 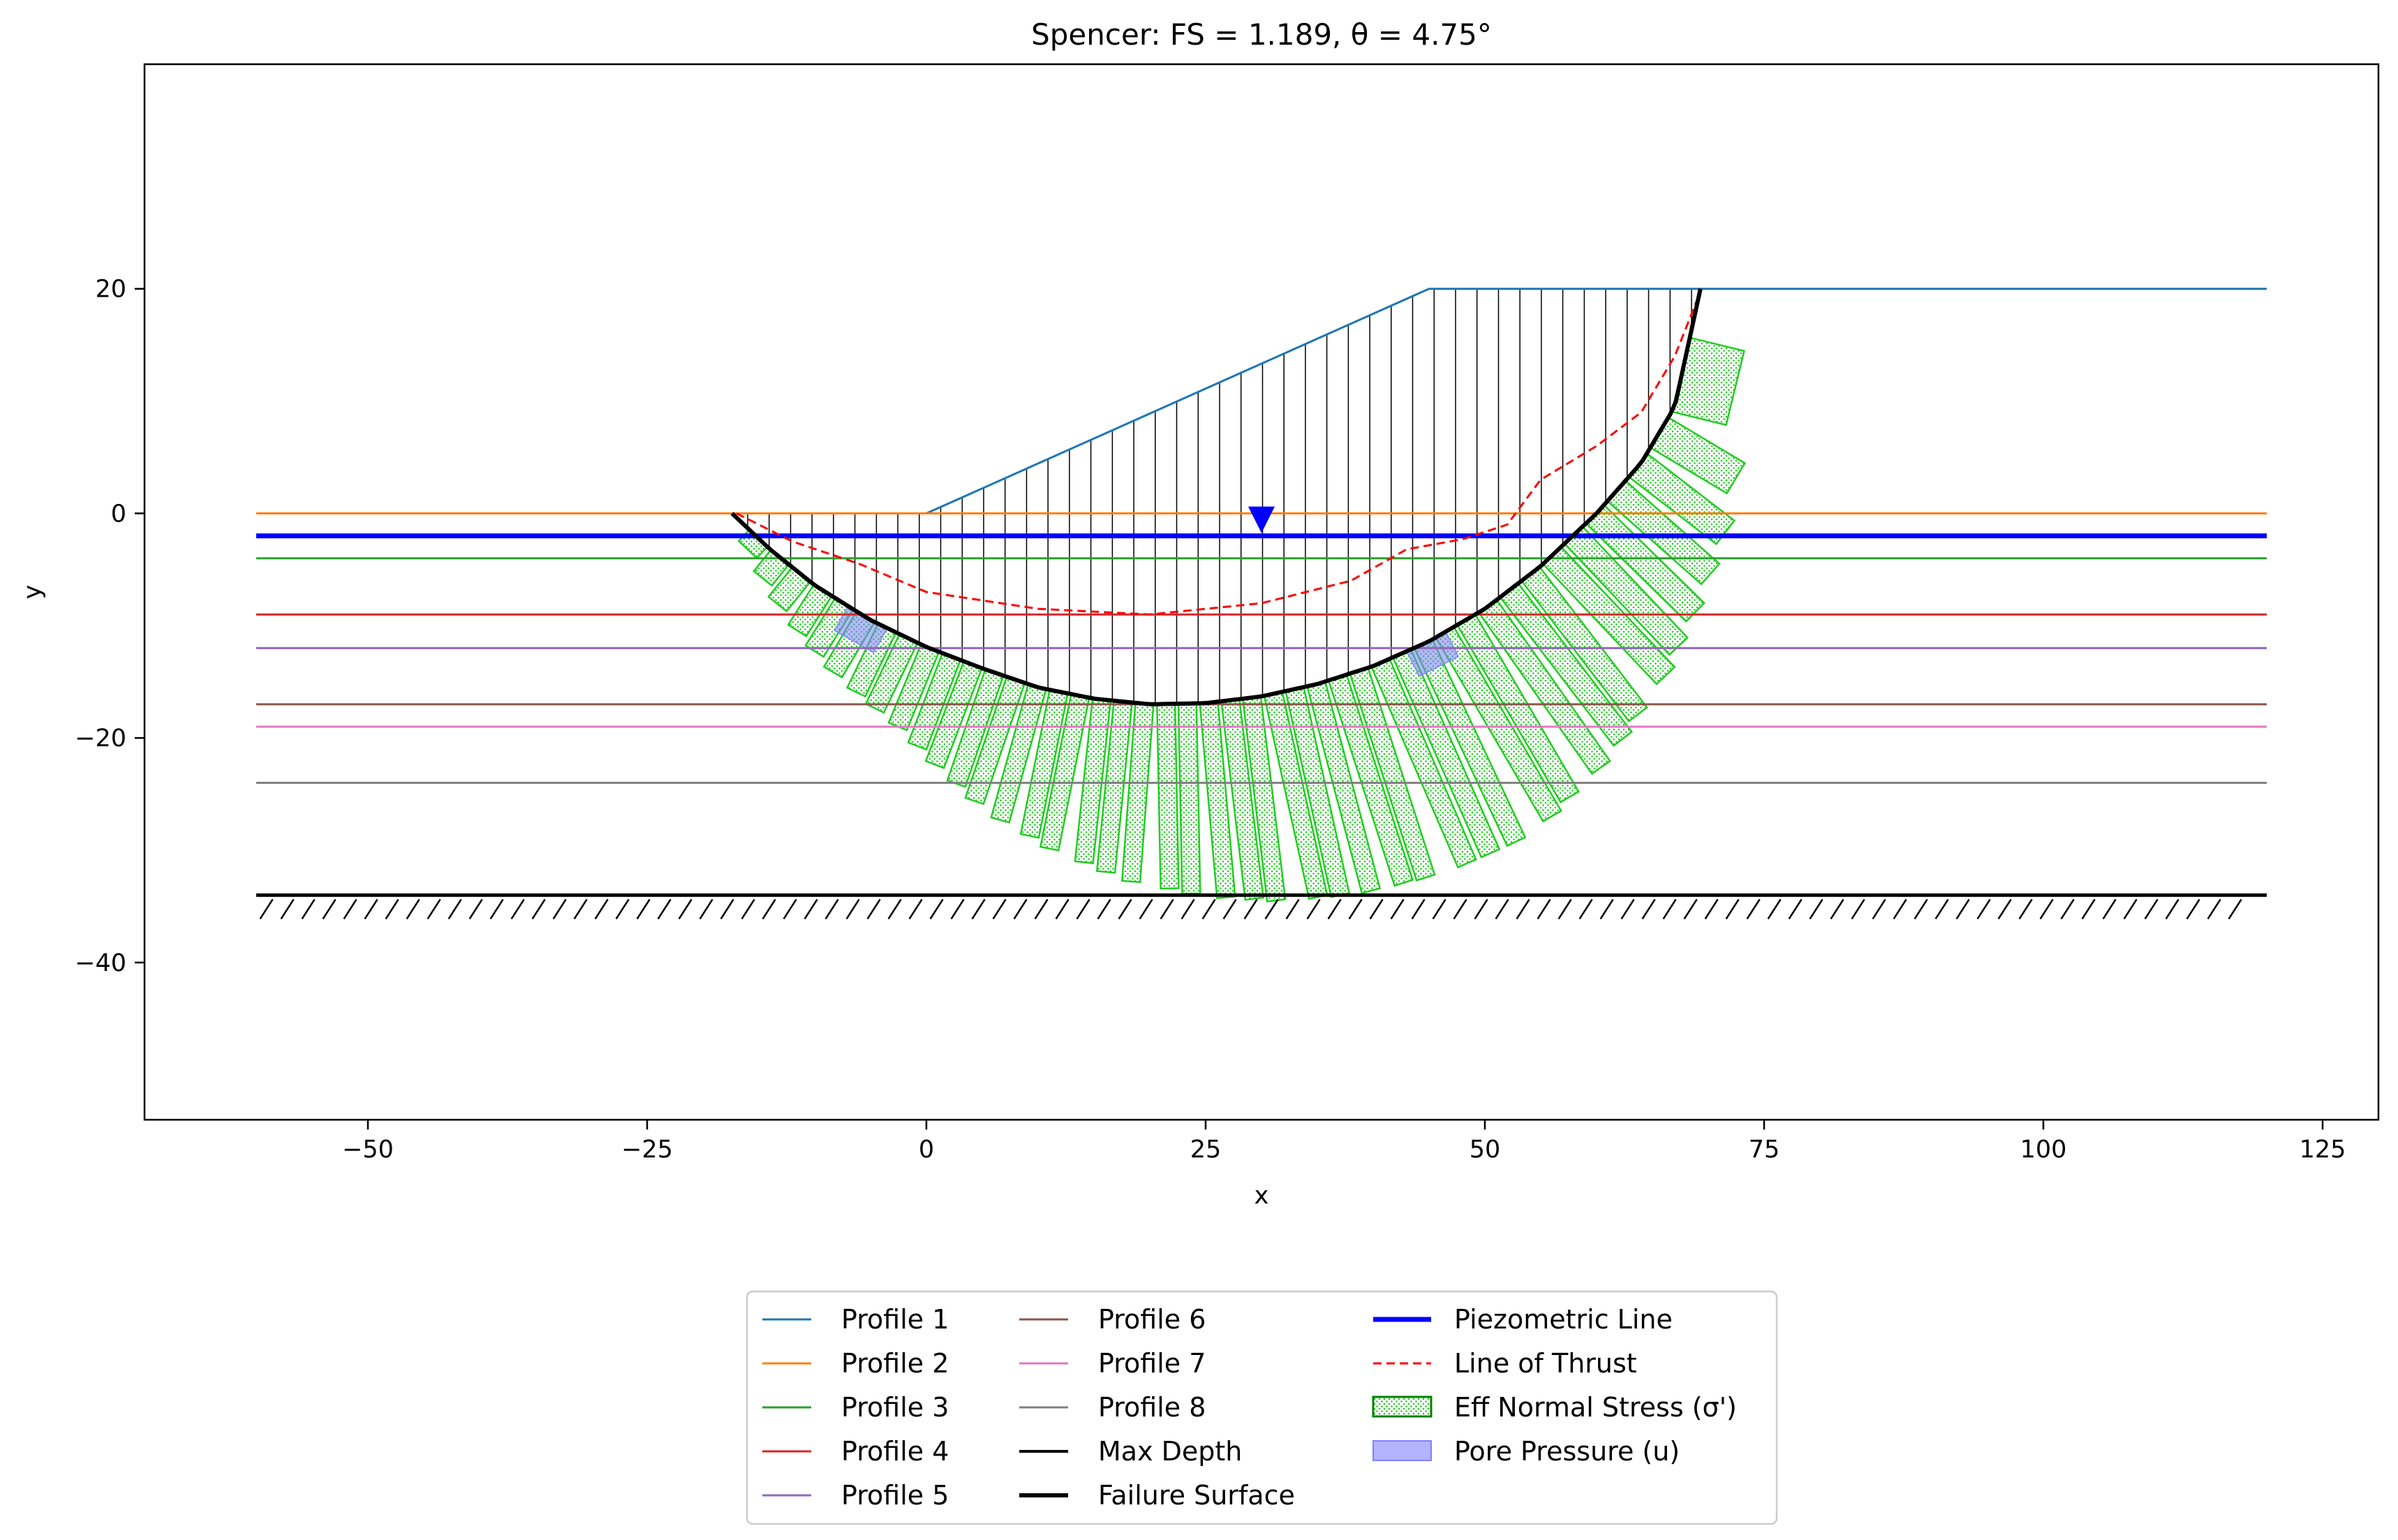 I want to click on x-tick-label: 100, so click(x=2043, y=1150).